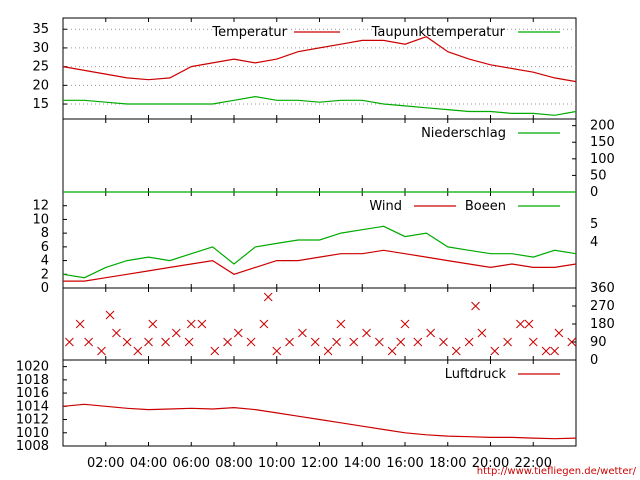 The image size is (640, 480). Describe the element at coordinates (594, 242) in the screenshot. I see `y2-tick-label: 4` at that location.